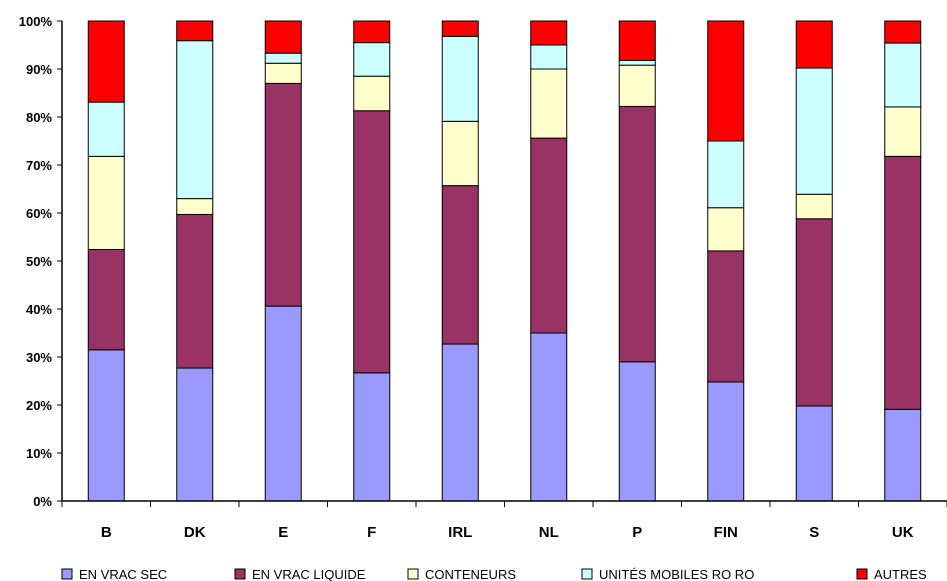 The width and height of the screenshot is (947, 581). What do you see at coordinates (39, 261) in the screenshot?
I see `y-tick-label: 50%` at bounding box center [39, 261].